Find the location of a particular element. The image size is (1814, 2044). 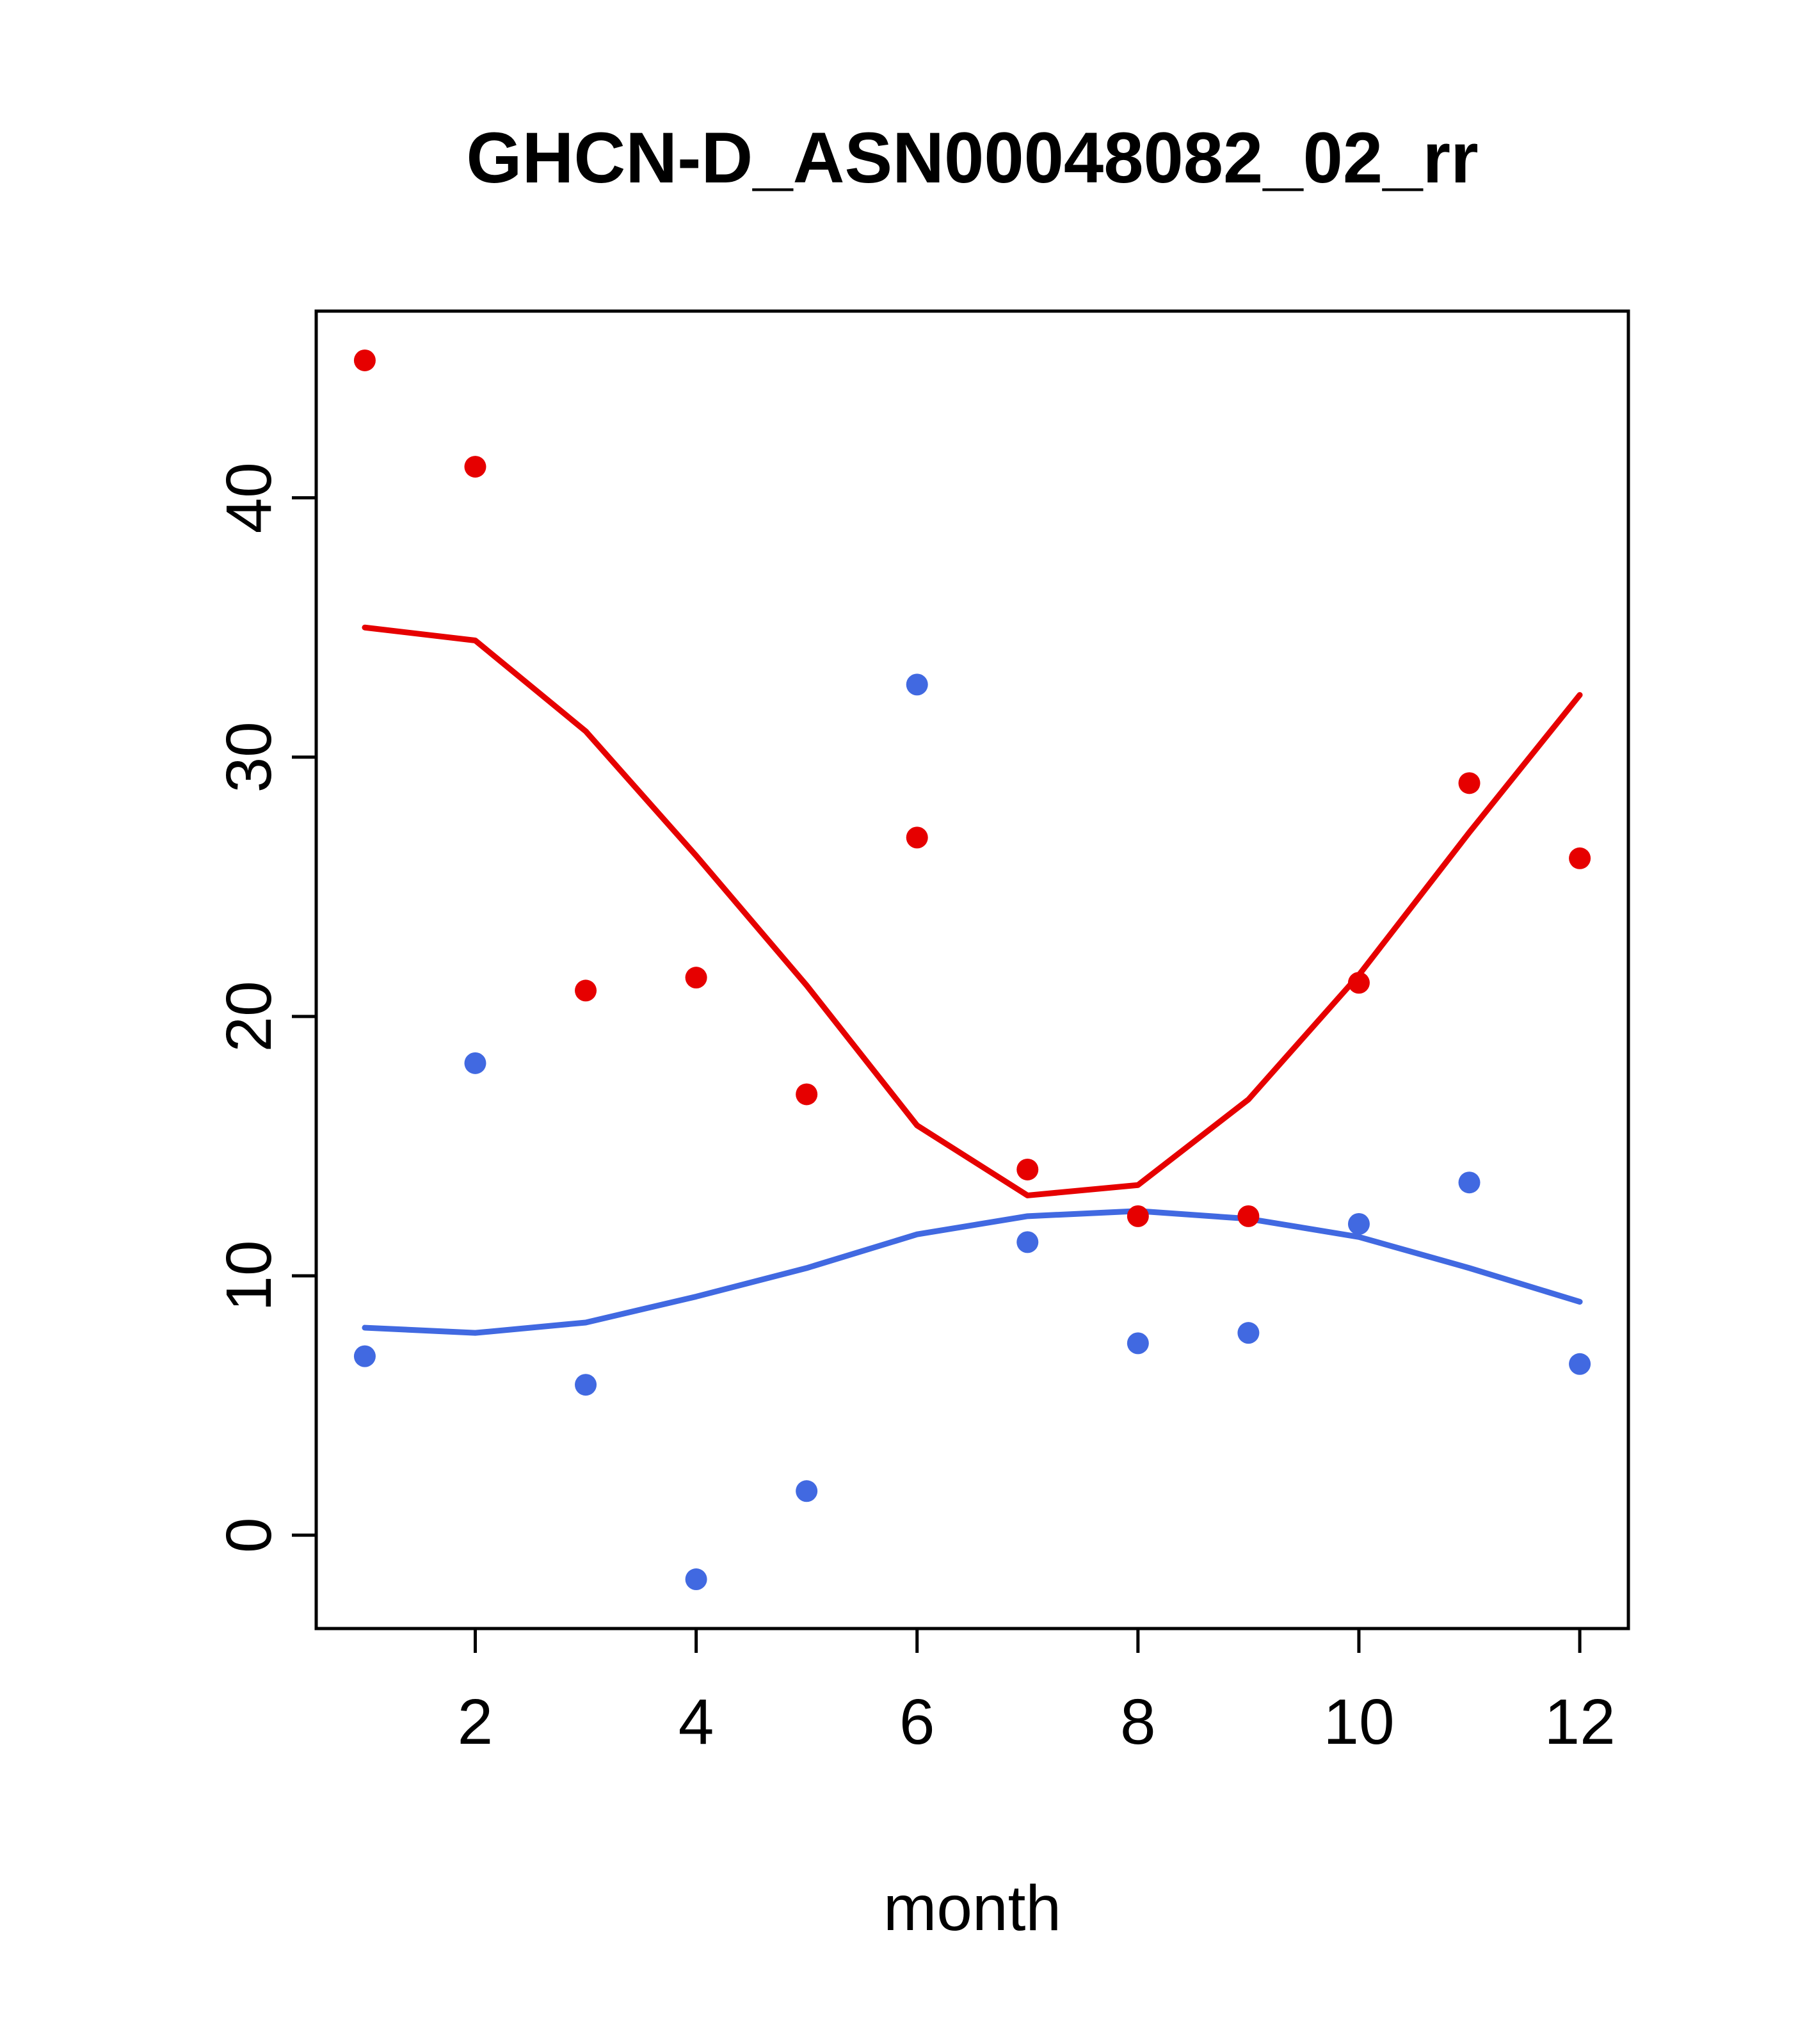

x-tick-label: 12 is located at coordinates (1579, 1722).